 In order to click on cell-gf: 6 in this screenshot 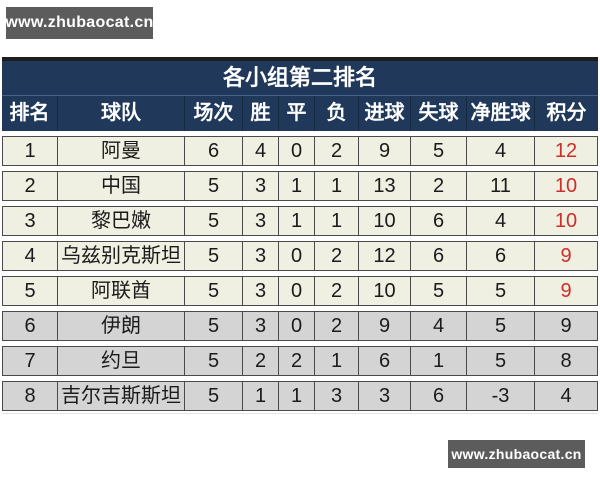, I will do `click(385, 361)`.